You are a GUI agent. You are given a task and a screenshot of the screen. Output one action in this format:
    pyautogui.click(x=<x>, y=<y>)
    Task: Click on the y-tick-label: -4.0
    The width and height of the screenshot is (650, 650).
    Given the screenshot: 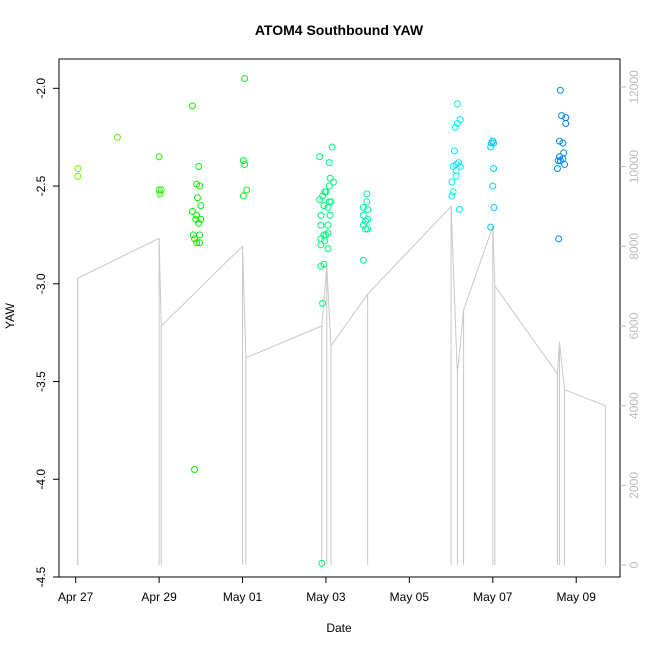 What is the action you would take?
    pyautogui.click(x=41, y=479)
    